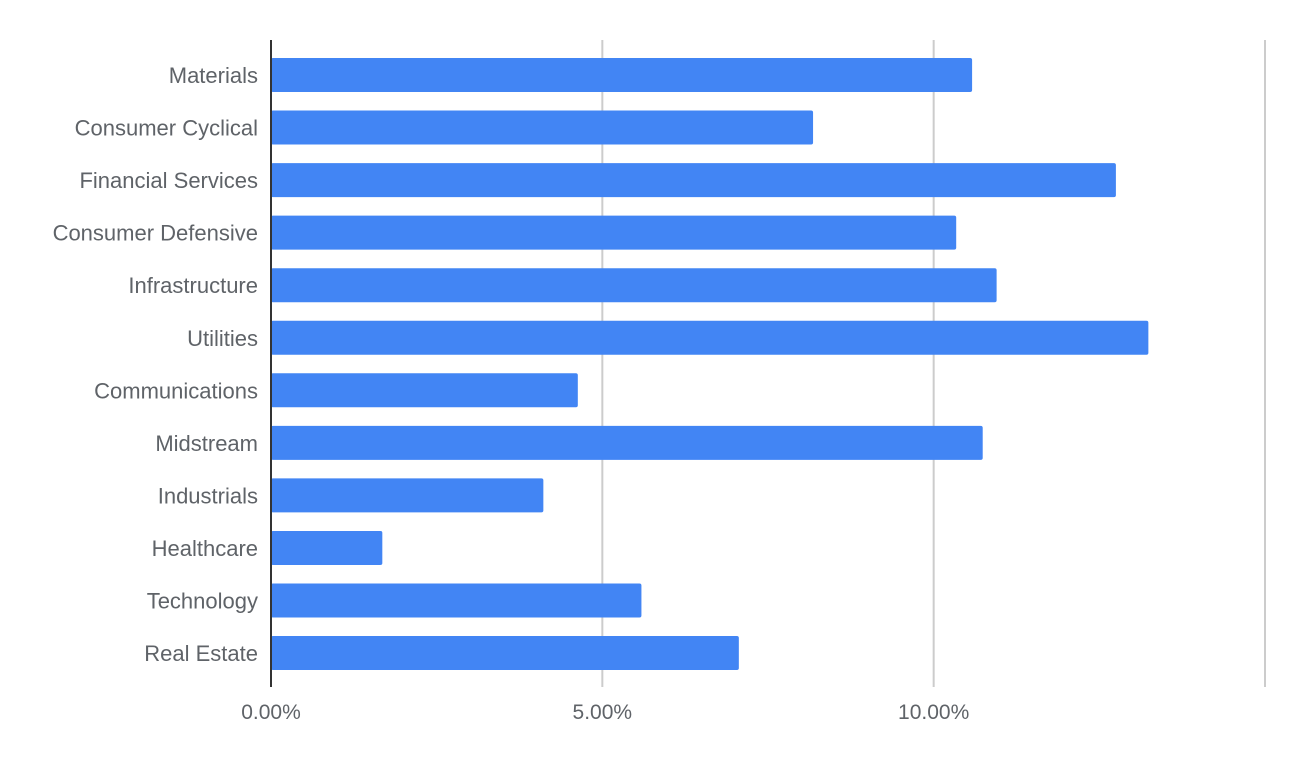 The width and height of the screenshot is (1304, 762). I want to click on category-label: Midstream, so click(206, 443).